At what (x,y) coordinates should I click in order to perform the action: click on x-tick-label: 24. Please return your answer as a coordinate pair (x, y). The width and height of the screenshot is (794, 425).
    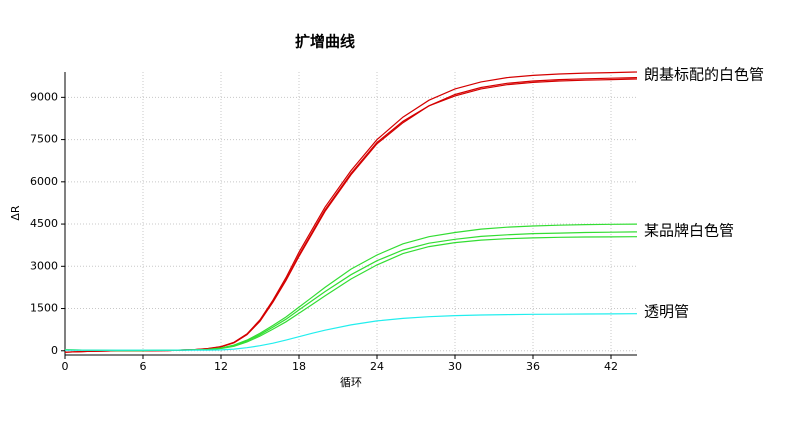
    Looking at the image, I should click on (377, 366).